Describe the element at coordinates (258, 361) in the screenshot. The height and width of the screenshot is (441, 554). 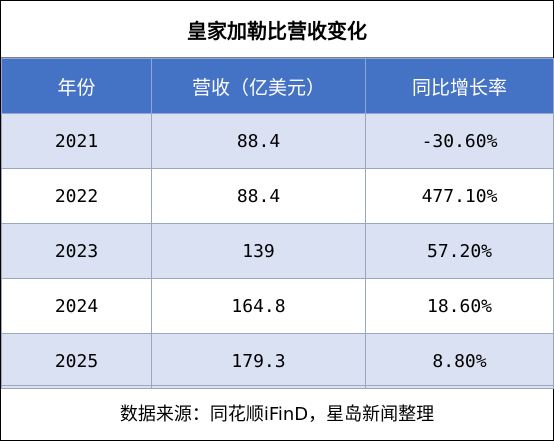
I see `cell-revenue: 179.3` at that location.